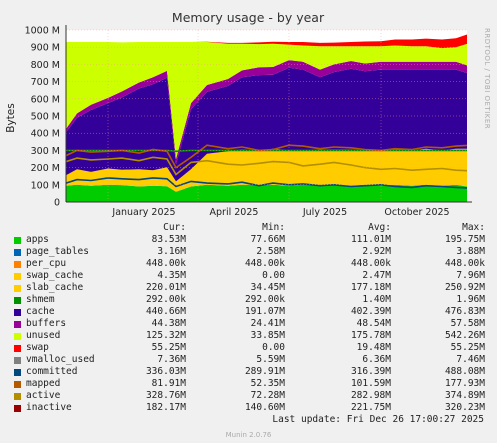  I want to click on y-tick-label: 200 M, so click(45, 168).